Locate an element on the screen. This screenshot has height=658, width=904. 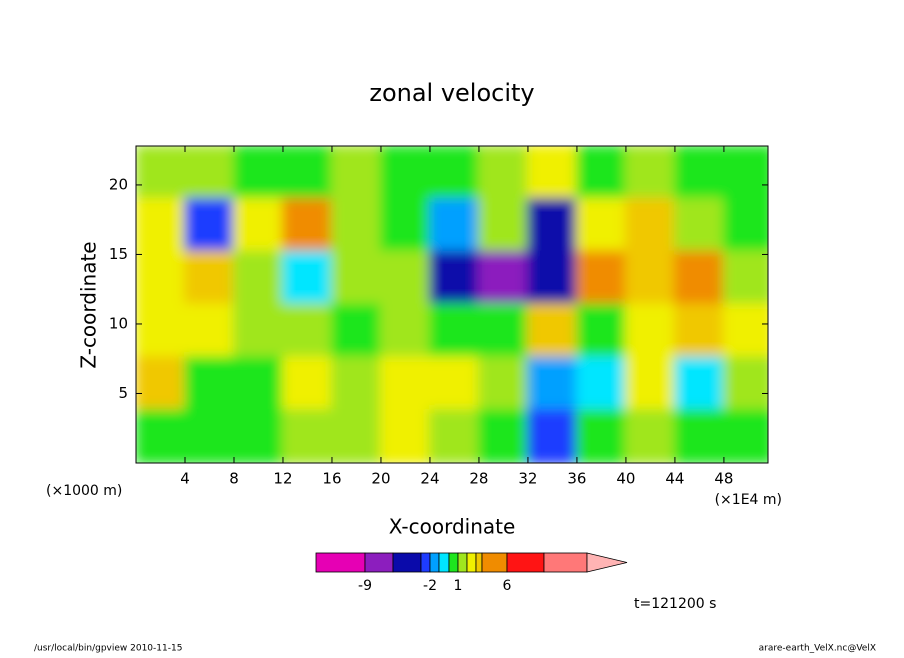
colorbar-tick-label: -2 is located at coordinates (430, 586).